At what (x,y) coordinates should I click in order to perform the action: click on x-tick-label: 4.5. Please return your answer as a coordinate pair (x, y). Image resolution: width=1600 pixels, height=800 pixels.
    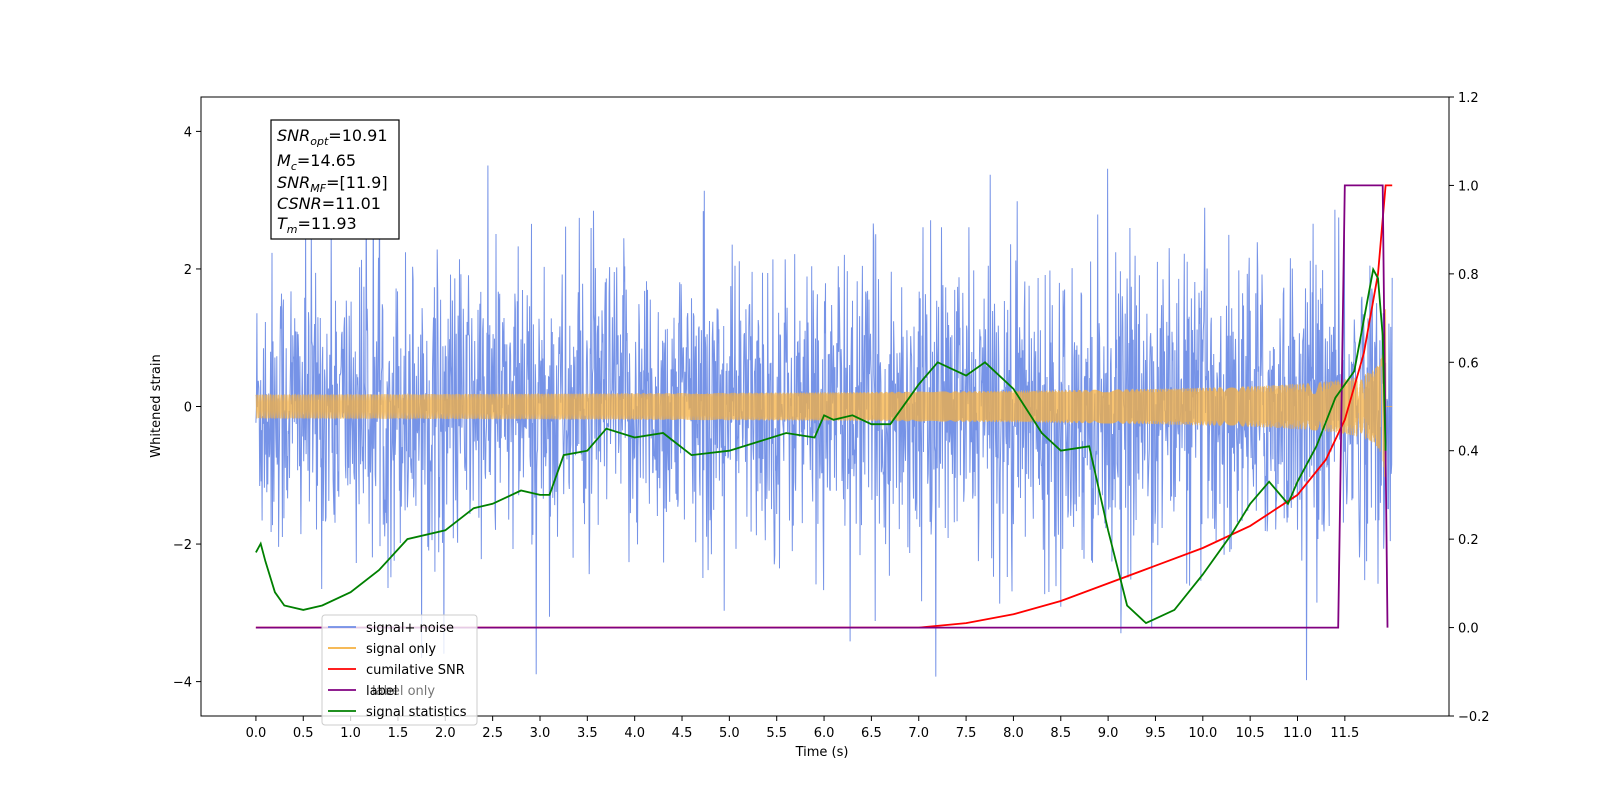
    Looking at the image, I should click on (682, 733).